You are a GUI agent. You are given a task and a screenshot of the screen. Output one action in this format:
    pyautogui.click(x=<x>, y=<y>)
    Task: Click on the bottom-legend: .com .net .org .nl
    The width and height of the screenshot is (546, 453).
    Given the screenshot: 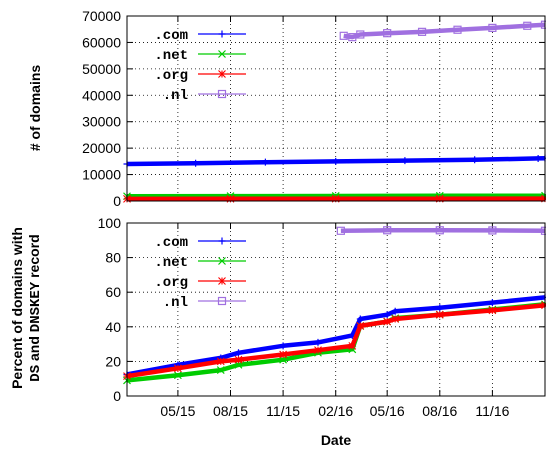 What is the action you would take?
    pyautogui.click(x=200, y=273)
    